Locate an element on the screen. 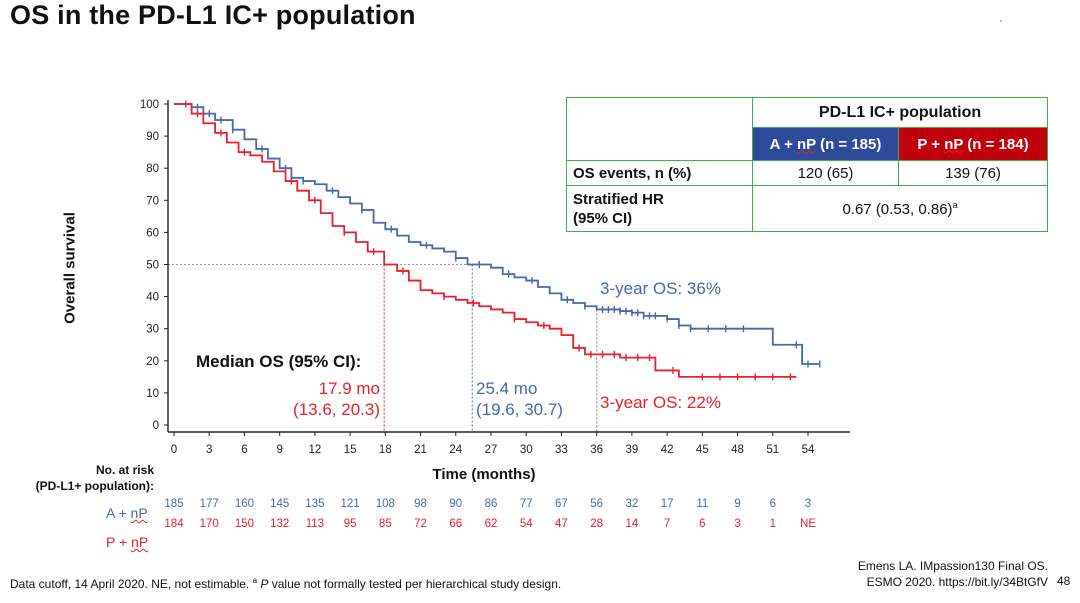  risk-count-arm2: 3 is located at coordinates (737, 524).